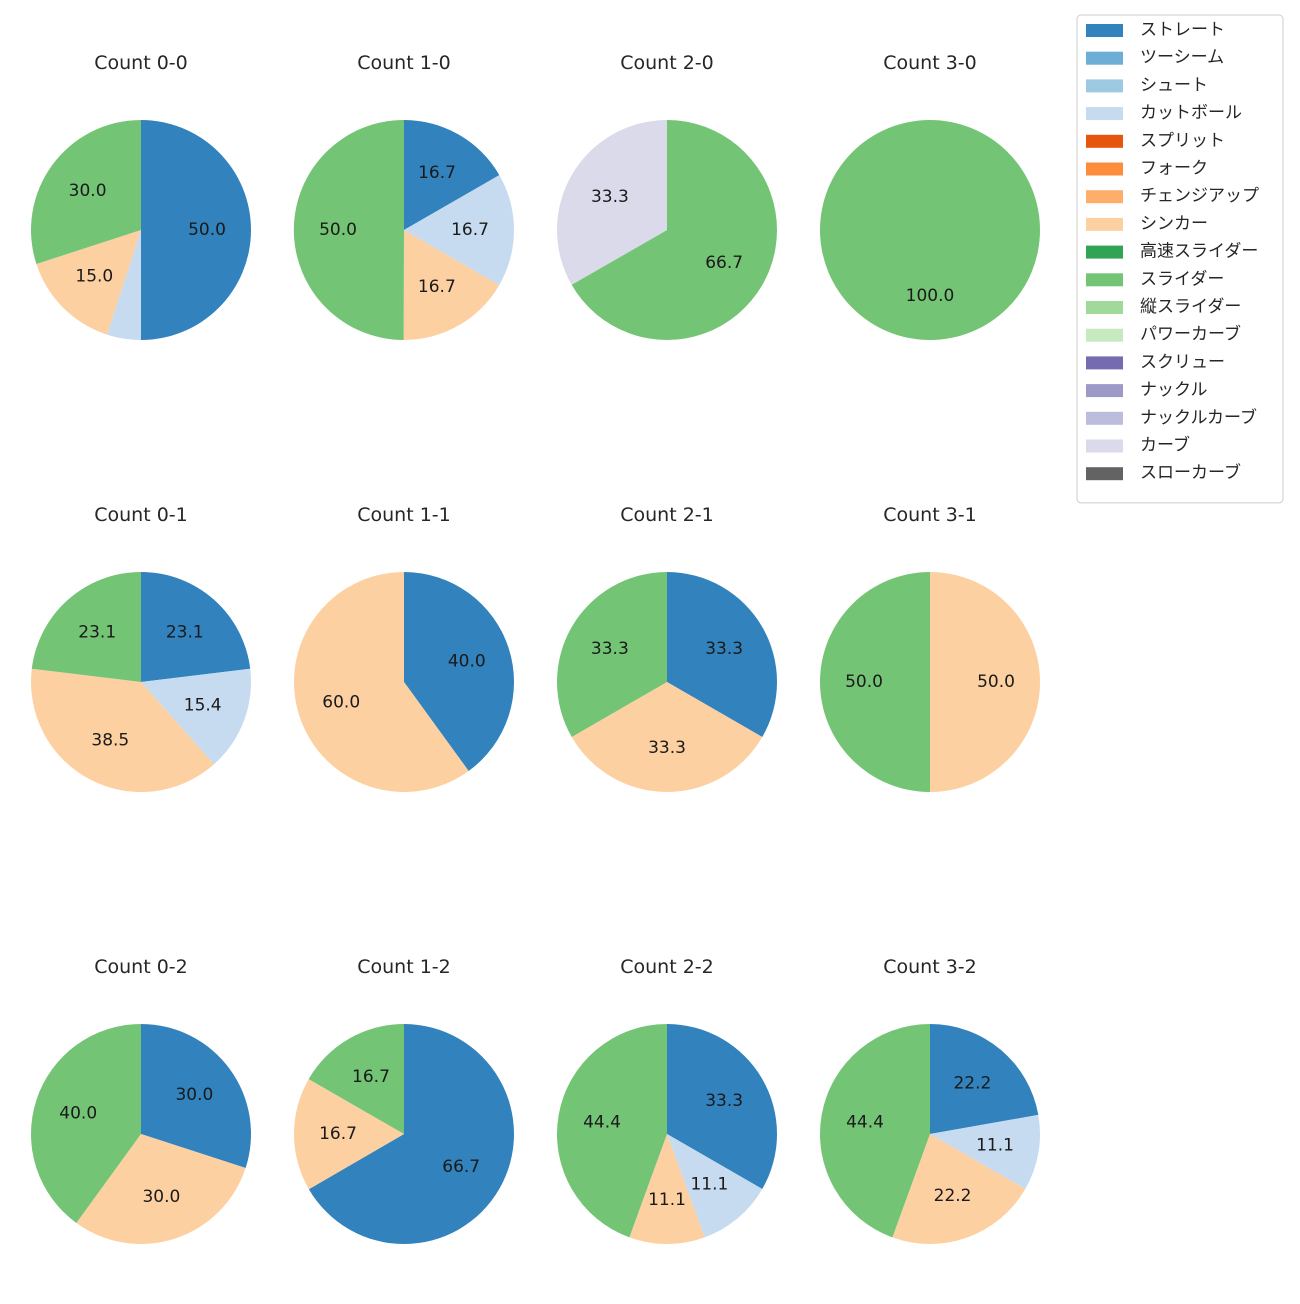 Image resolution: width=1300 pixels, height=1304 pixels. I want to click on pie-12: Count 3-2 22.2 11.1 22.2 44.4, so click(929, 1100).